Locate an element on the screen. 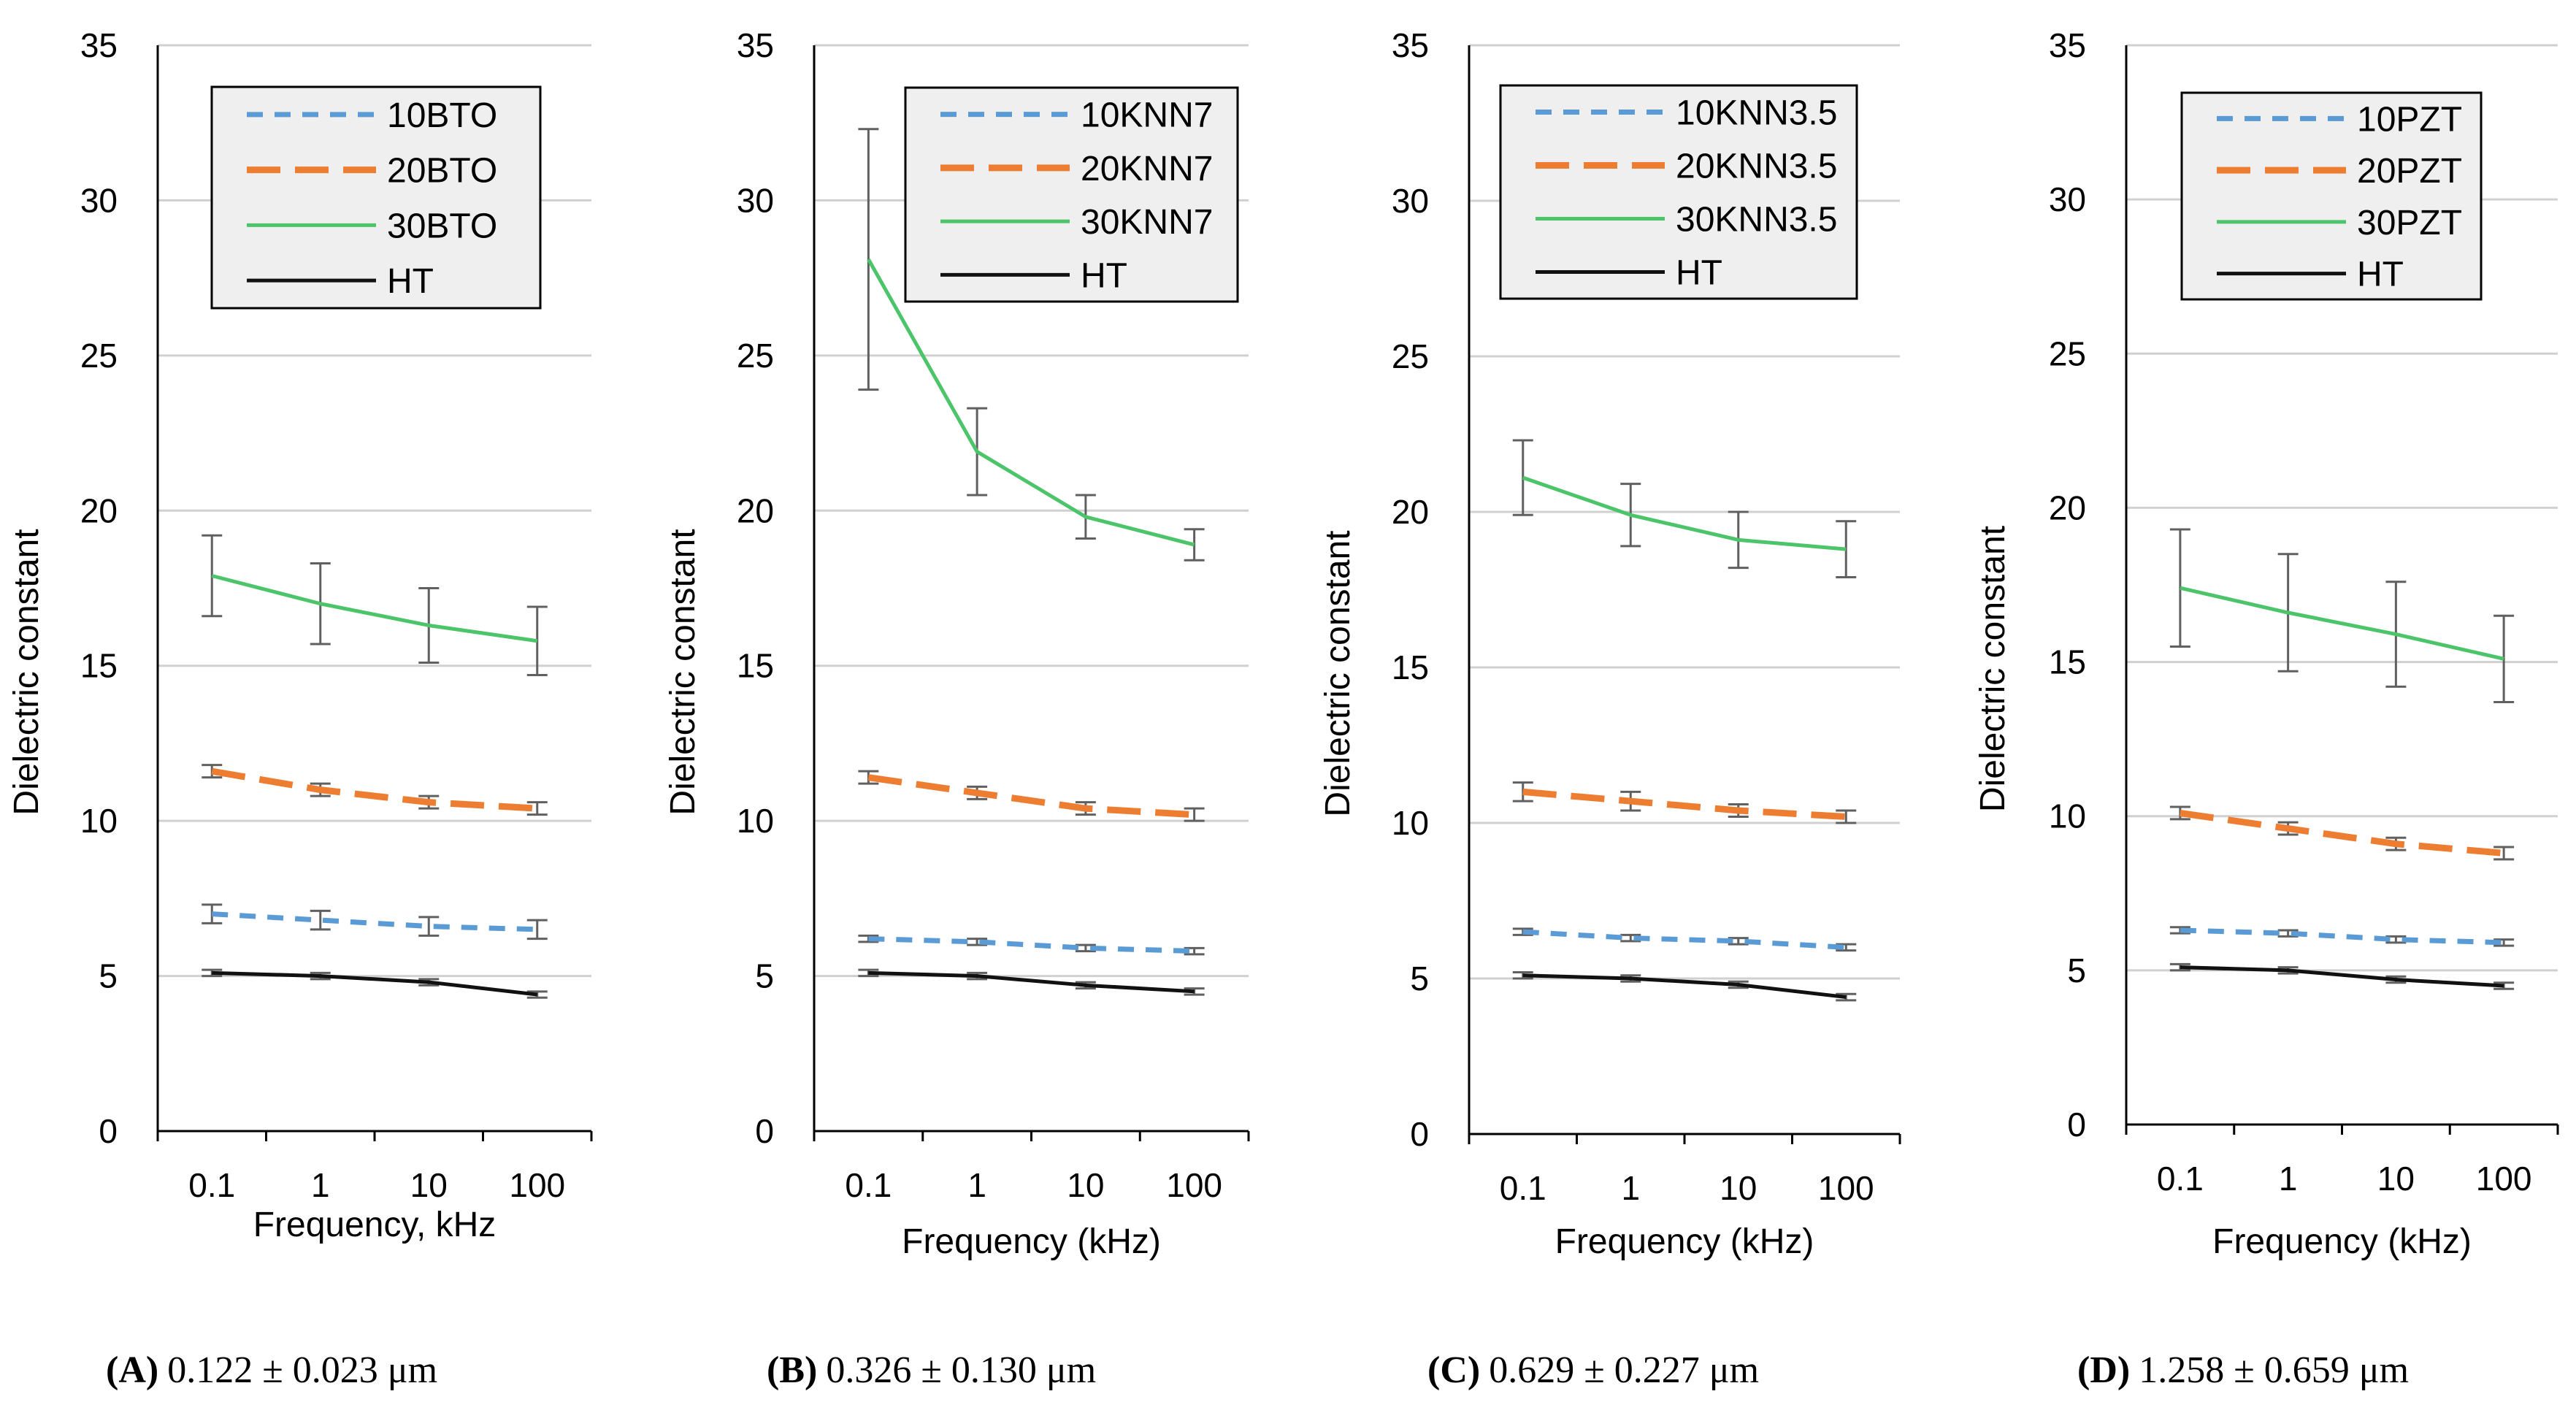 The width and height of the screenshot is (2576, 1402). panel-caption: (D) 1.258 ± 0.659 μm is located at coordinates (2243, 1370).